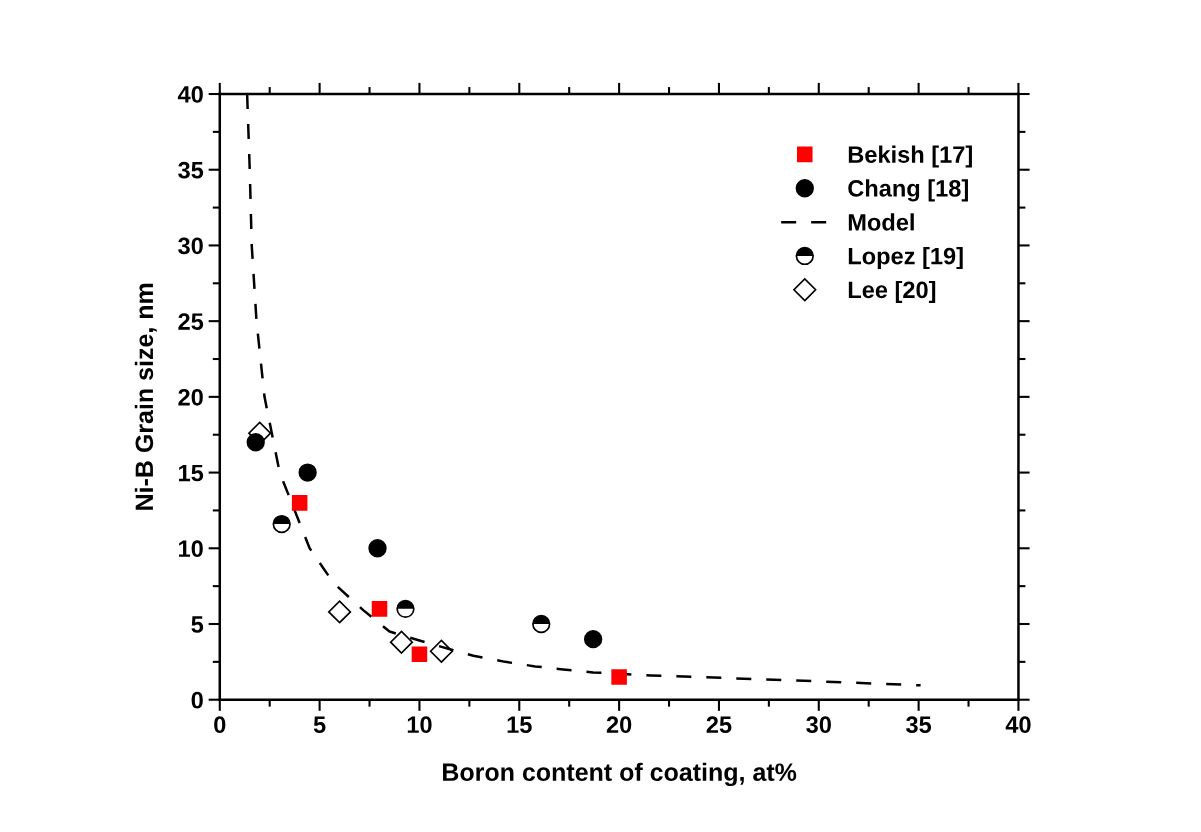 This screenshot has width=1201, height=832. Describe the element at coordinates (1018, 725) in the screenshot. I see `x-tick-label: 40` at that location.